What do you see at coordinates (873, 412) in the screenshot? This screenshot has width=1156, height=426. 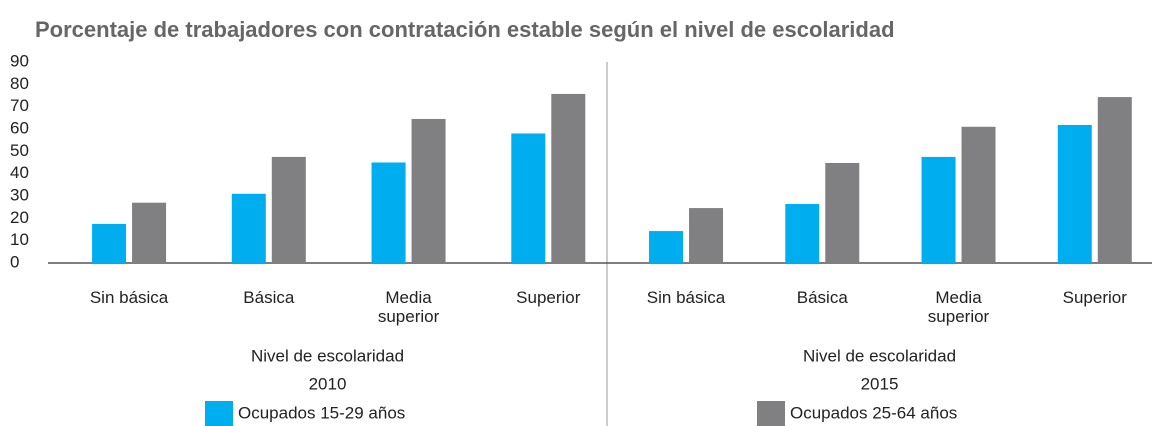 I see `legend-label: Ocupados 25-64 años` at bounding box center [873, 412].